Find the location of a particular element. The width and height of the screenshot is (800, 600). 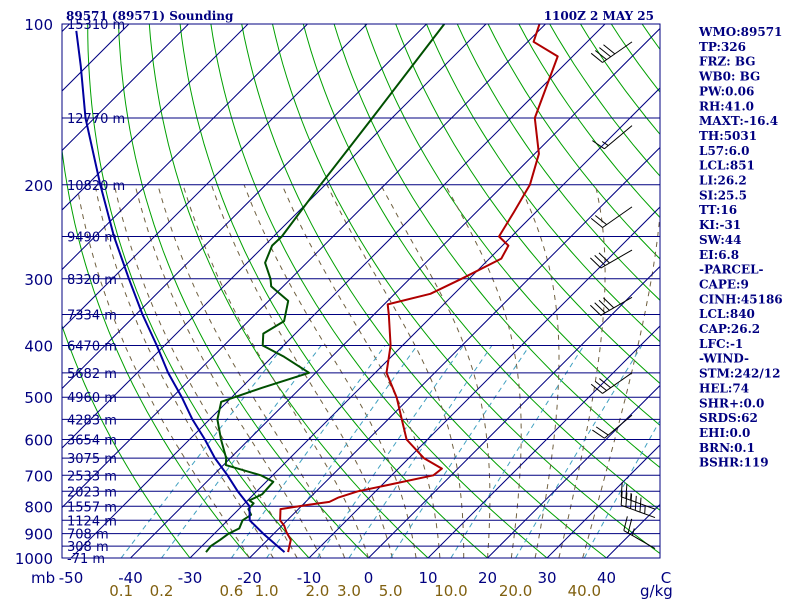

height-label: 2533 m is located at coordinates (92, 476).